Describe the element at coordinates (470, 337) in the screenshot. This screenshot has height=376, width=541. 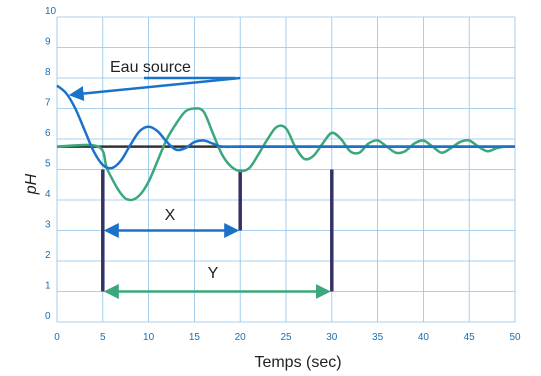
I see `x-tick-label: 45` at that location.